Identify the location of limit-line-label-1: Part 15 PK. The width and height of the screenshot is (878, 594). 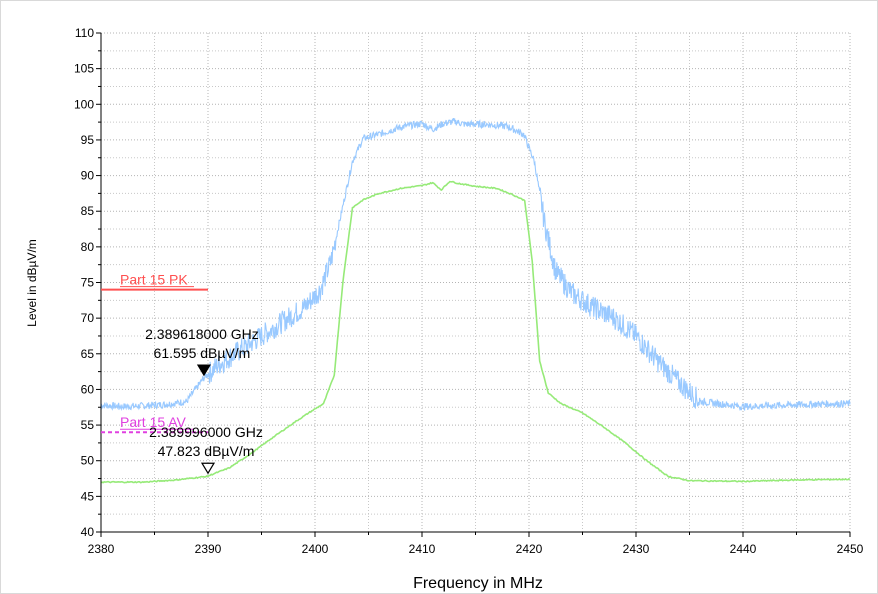
(154, 280).